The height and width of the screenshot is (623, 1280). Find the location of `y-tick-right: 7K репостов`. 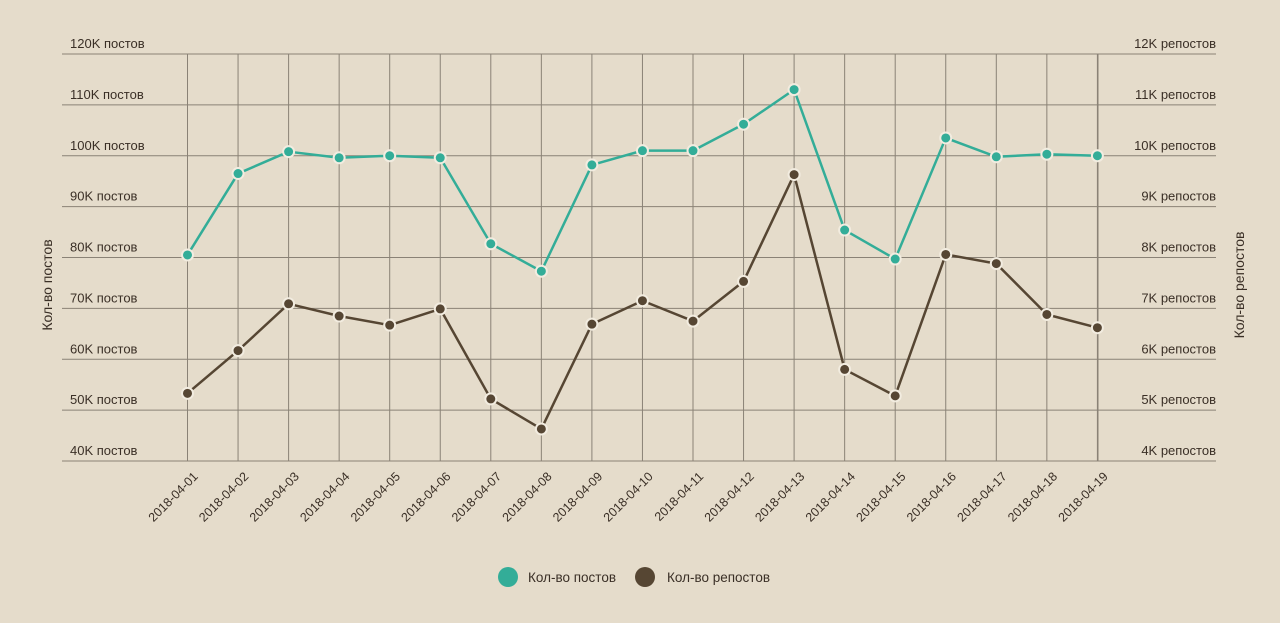

y-tick-right: 7K репостов is located at coordinates (1178, 297).